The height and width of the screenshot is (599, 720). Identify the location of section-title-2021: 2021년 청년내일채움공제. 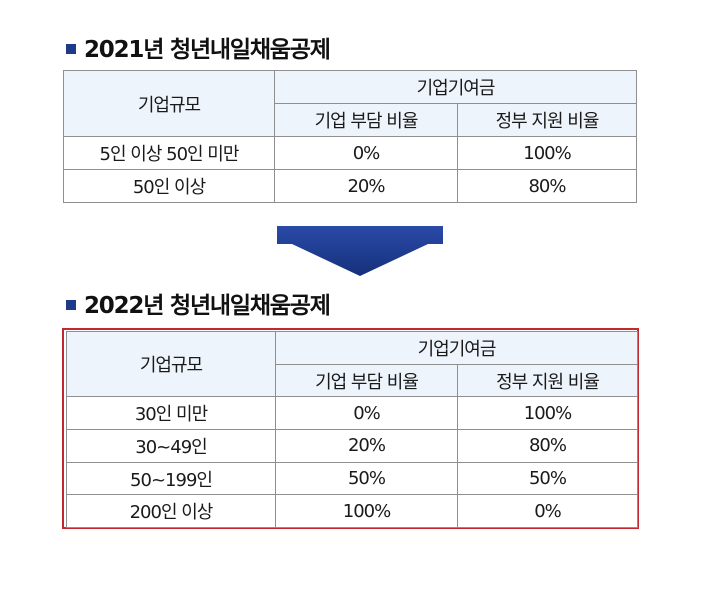
(198, 47).